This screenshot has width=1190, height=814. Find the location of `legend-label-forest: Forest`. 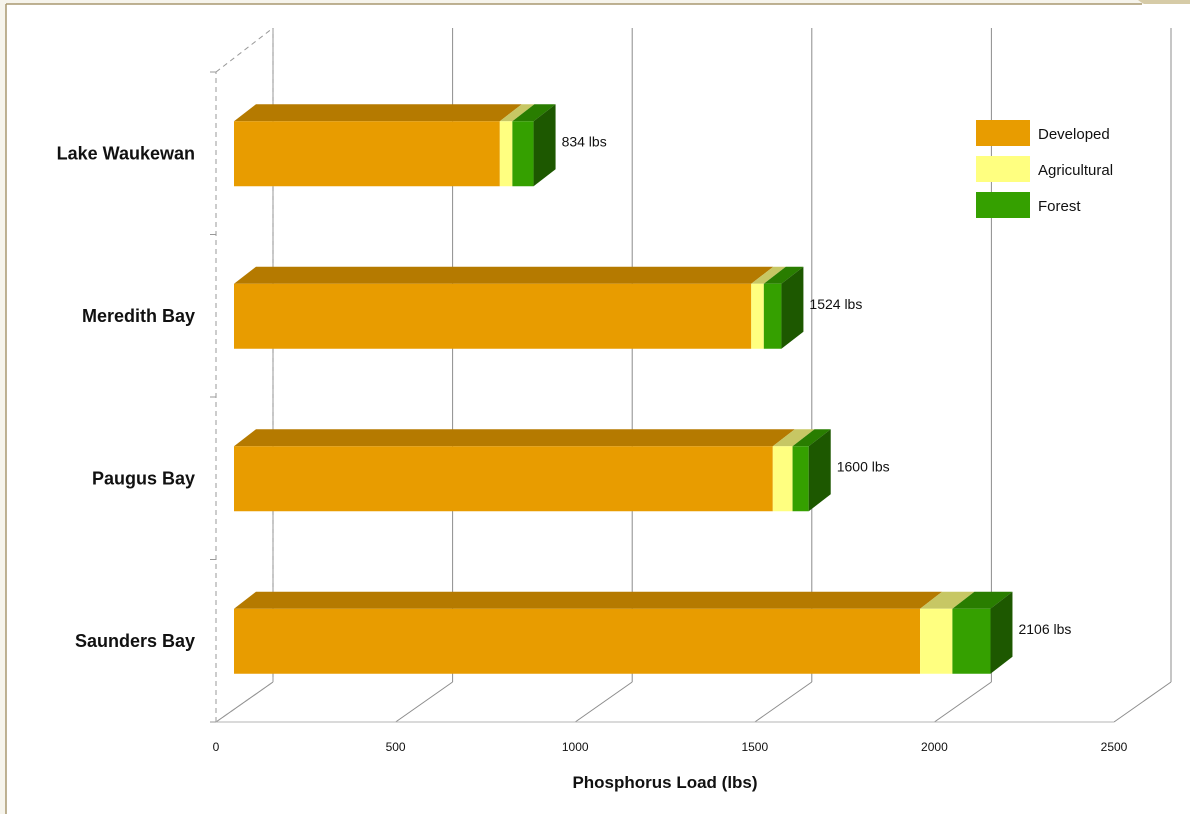

legend-label-forest: Forest is located at coordinates (1059, 206).